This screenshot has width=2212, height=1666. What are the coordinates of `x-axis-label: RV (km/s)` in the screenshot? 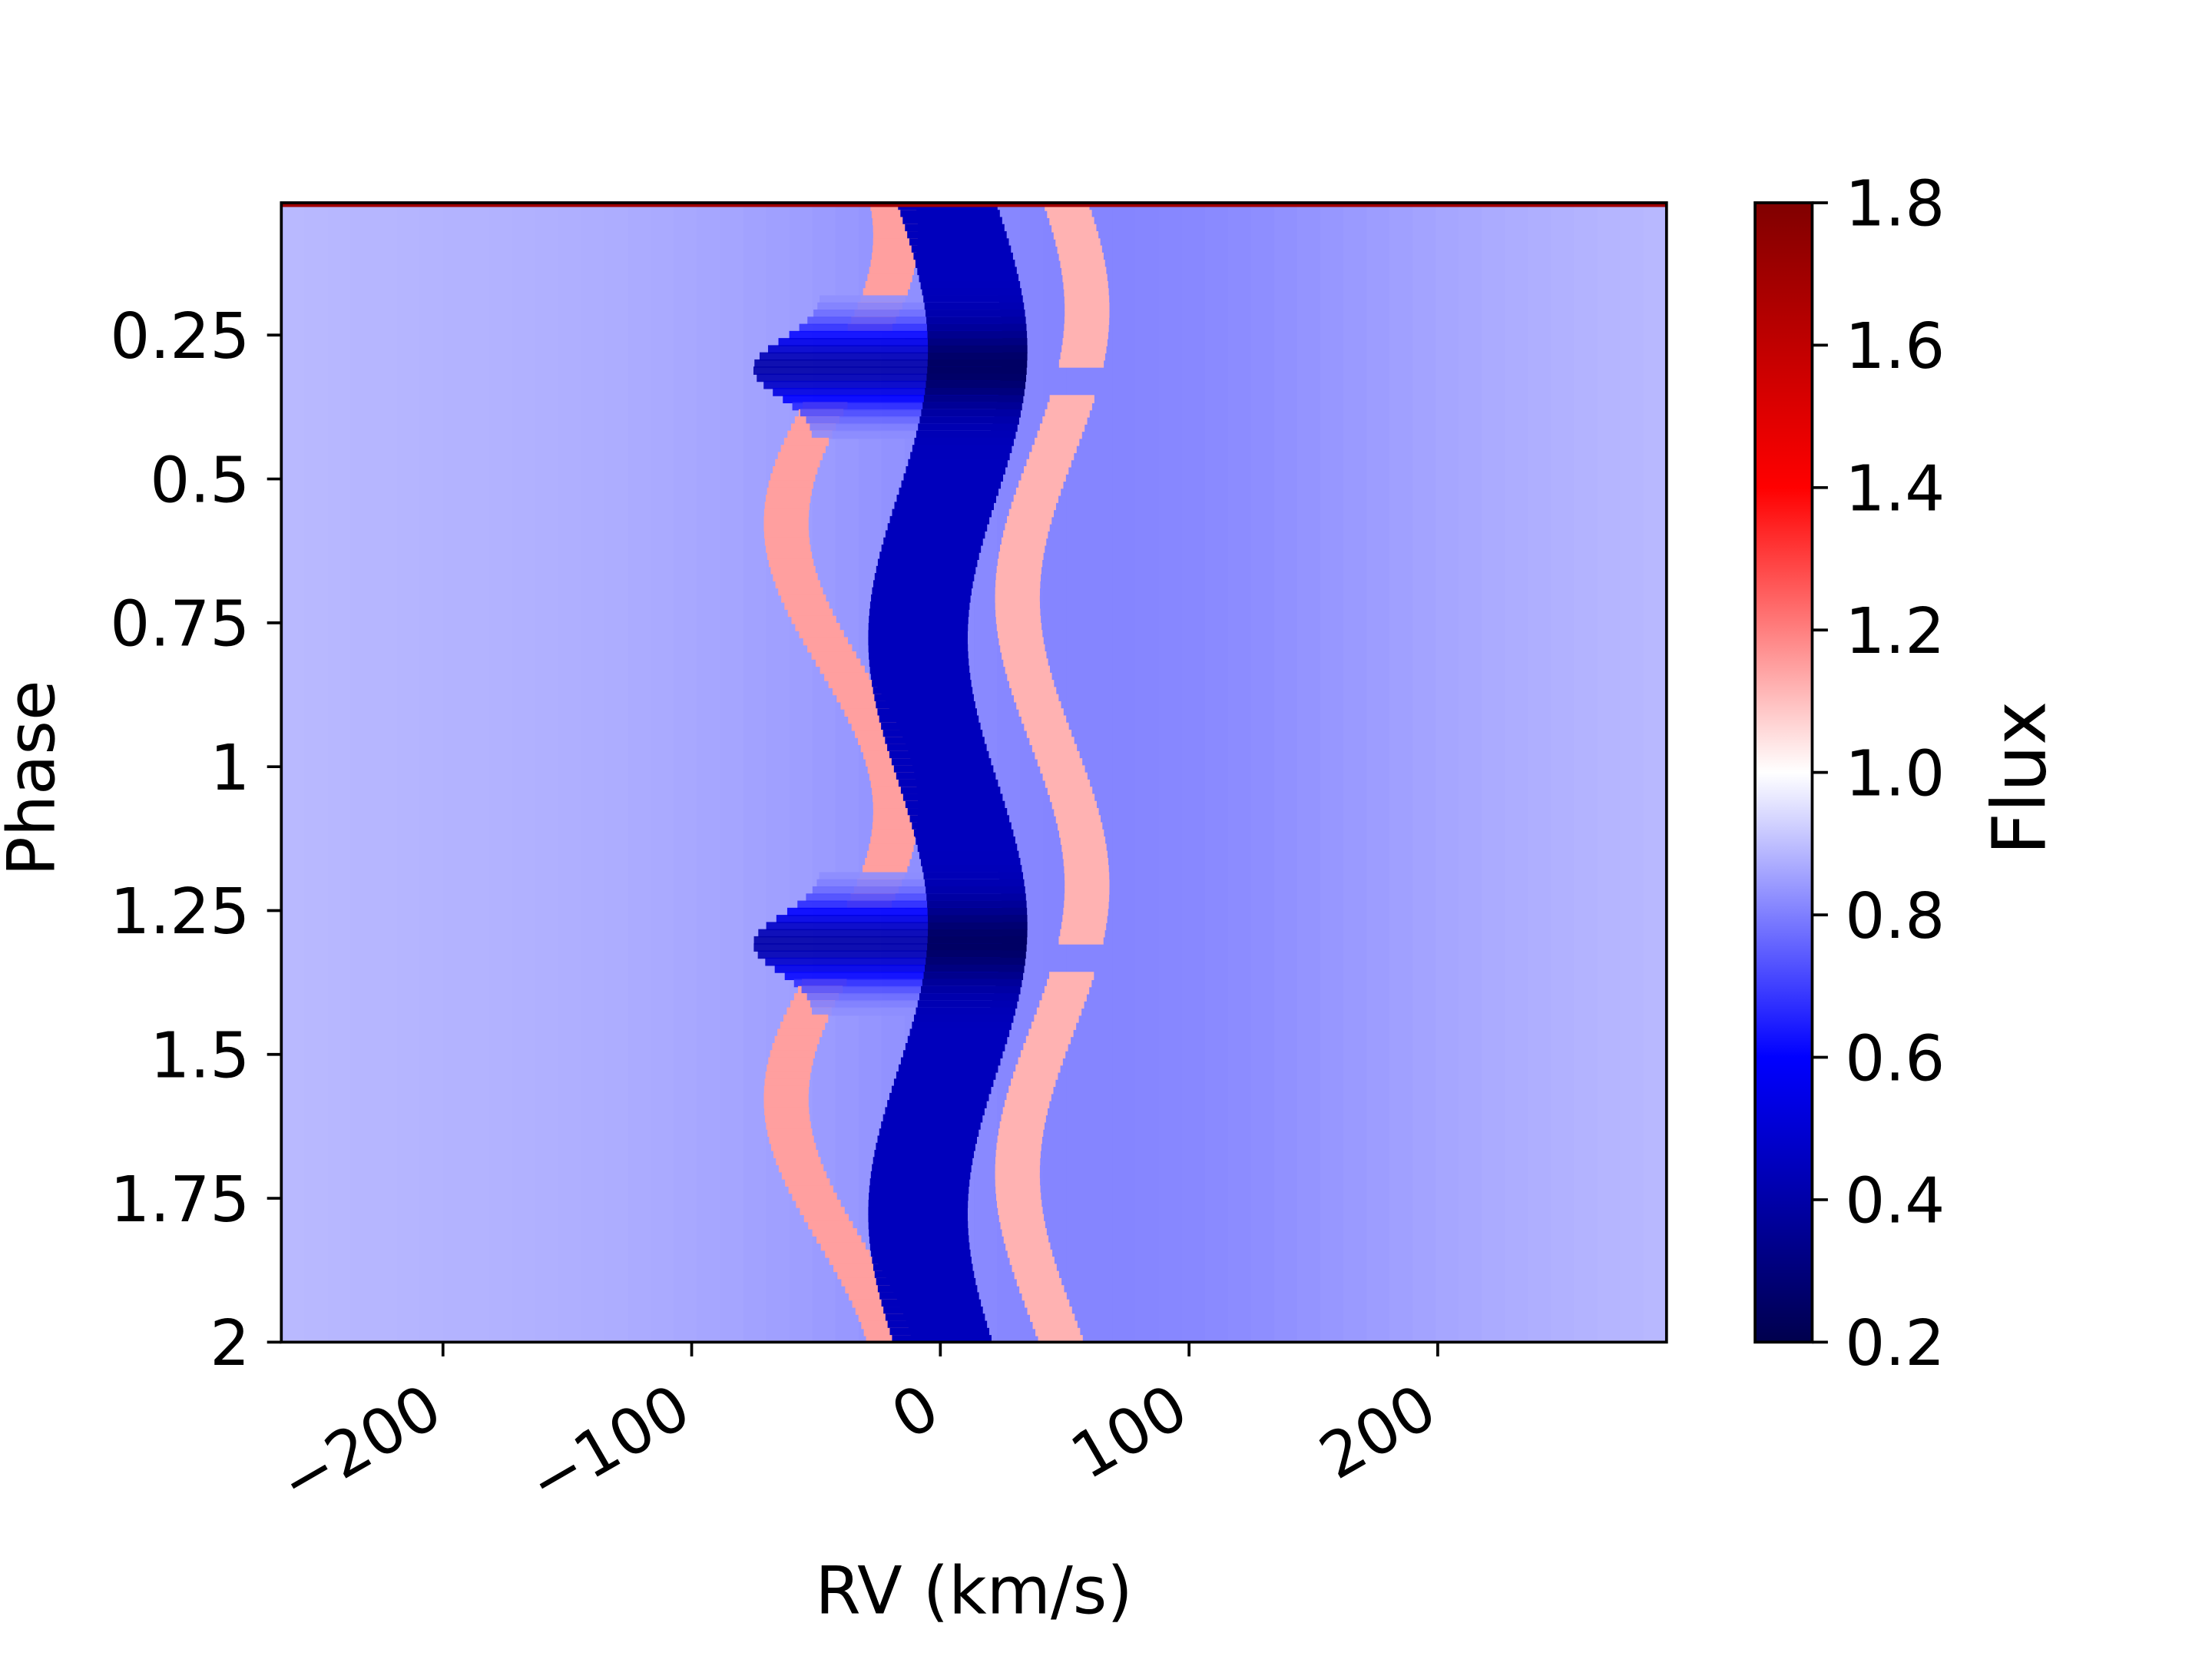 It's located at (974, 1592).